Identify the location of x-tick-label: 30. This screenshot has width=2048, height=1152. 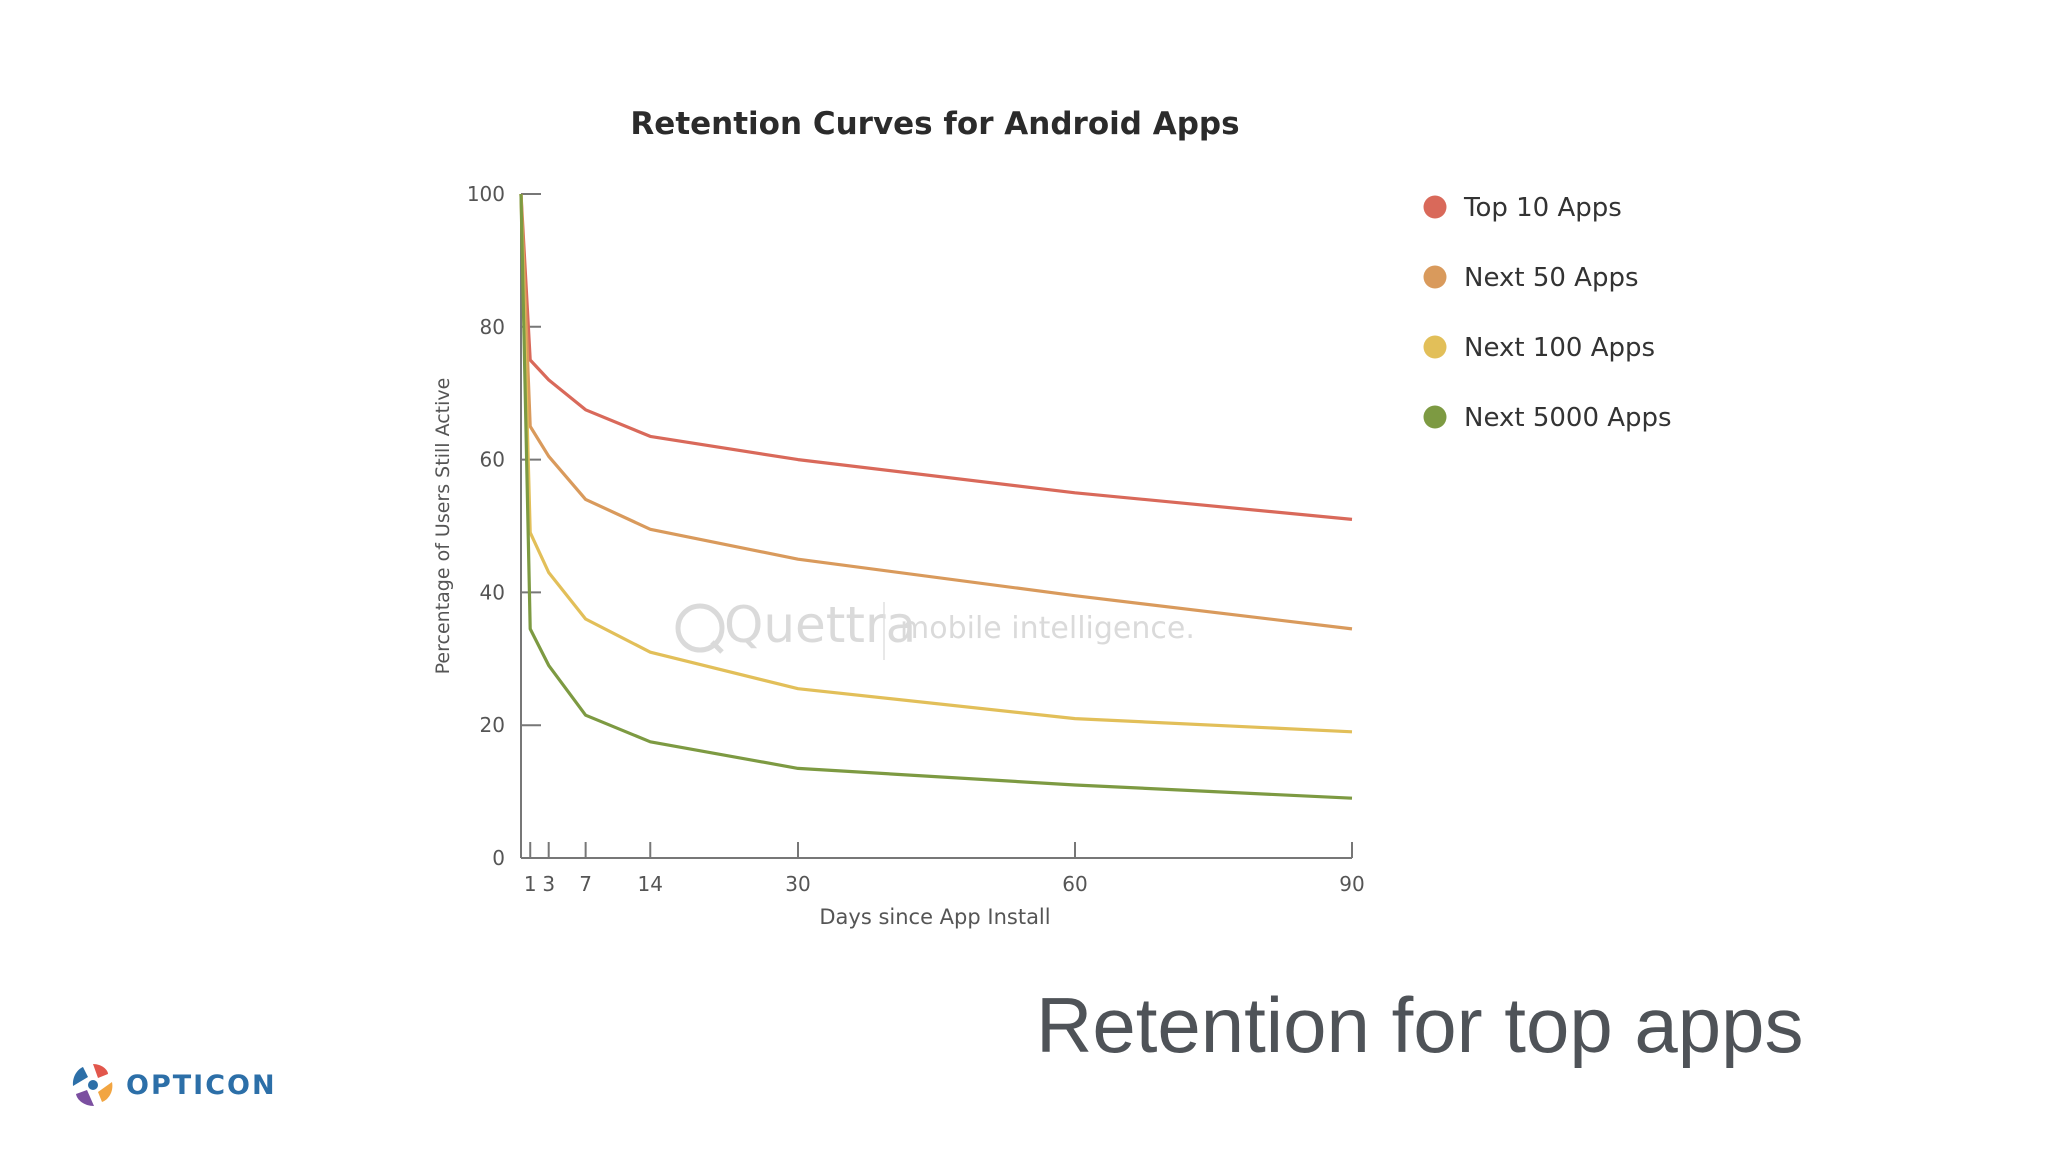
(797, 884).